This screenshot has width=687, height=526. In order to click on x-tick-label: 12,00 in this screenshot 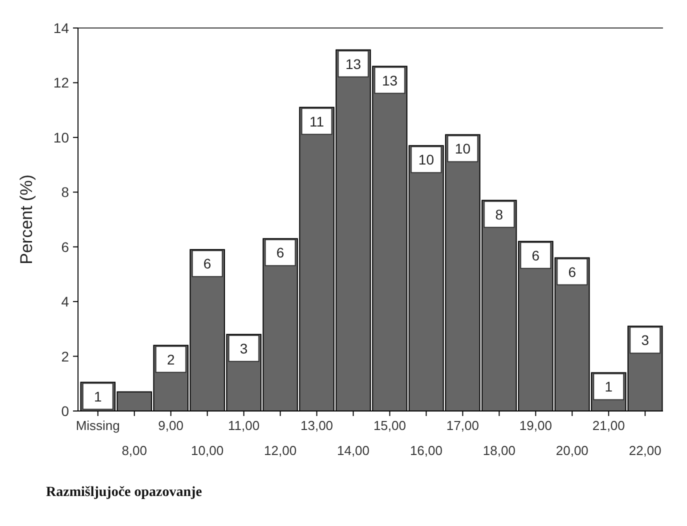, I will do `click(280, 450)`.